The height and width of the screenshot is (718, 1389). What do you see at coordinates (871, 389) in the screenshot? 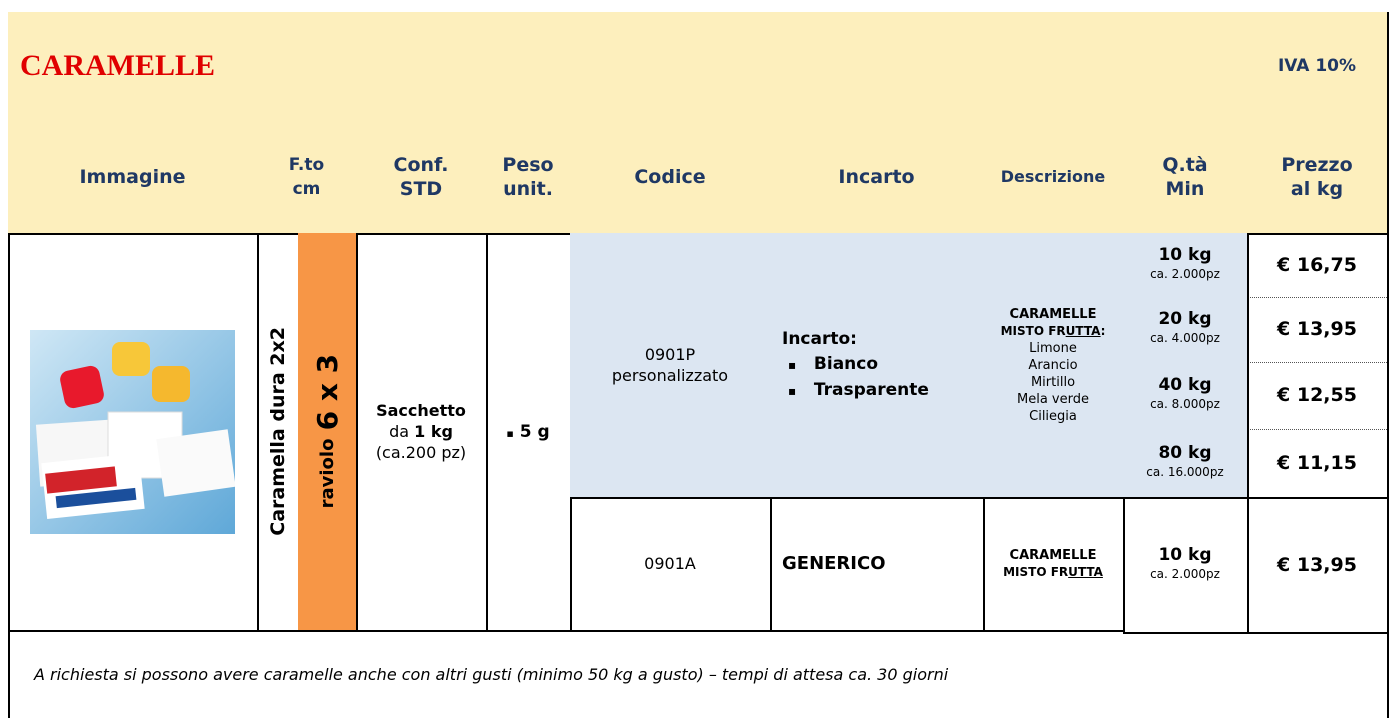
I see `wrapping-option: Trasparente` at bounding box center [871, 389].